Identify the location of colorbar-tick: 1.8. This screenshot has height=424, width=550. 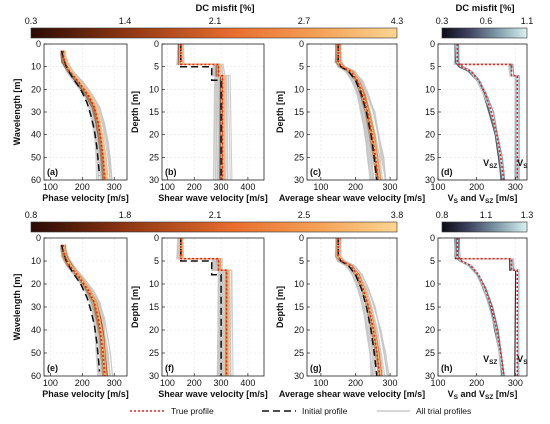
(125, 215).